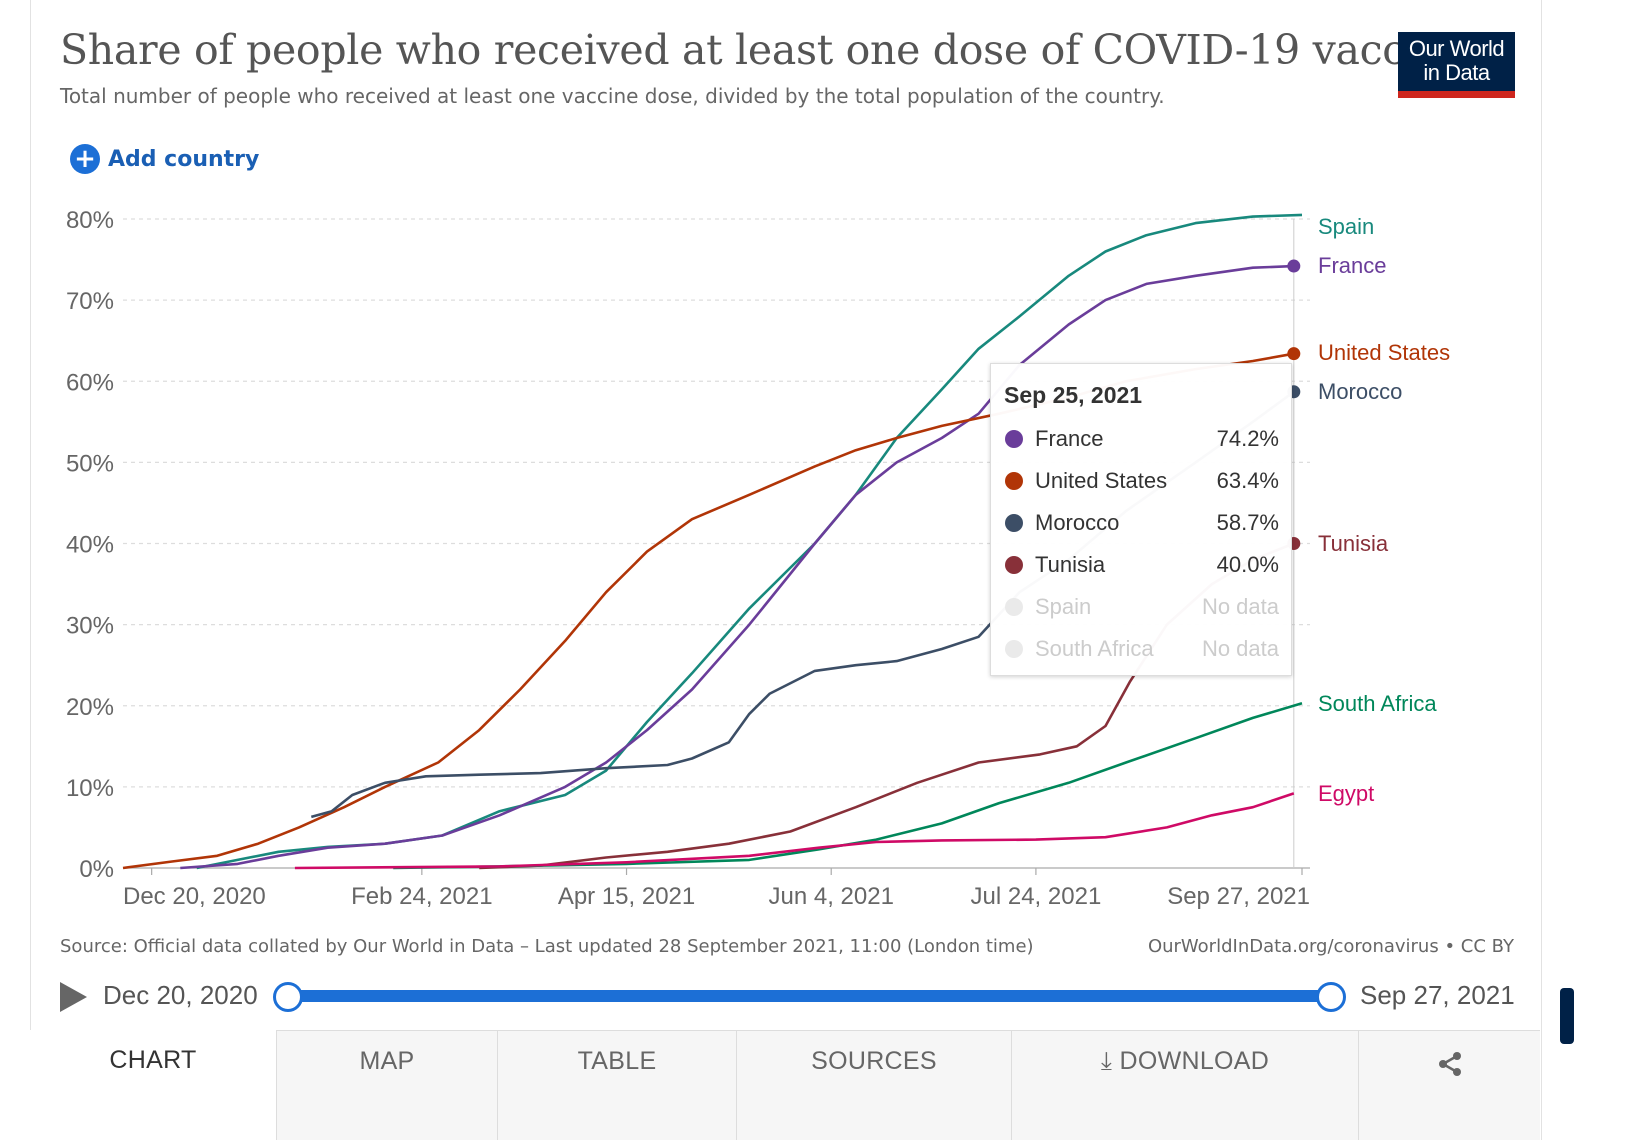 The width and height of the screenshot is (1648, 1140). I want to click on tab-share, so click(1449, 1085).